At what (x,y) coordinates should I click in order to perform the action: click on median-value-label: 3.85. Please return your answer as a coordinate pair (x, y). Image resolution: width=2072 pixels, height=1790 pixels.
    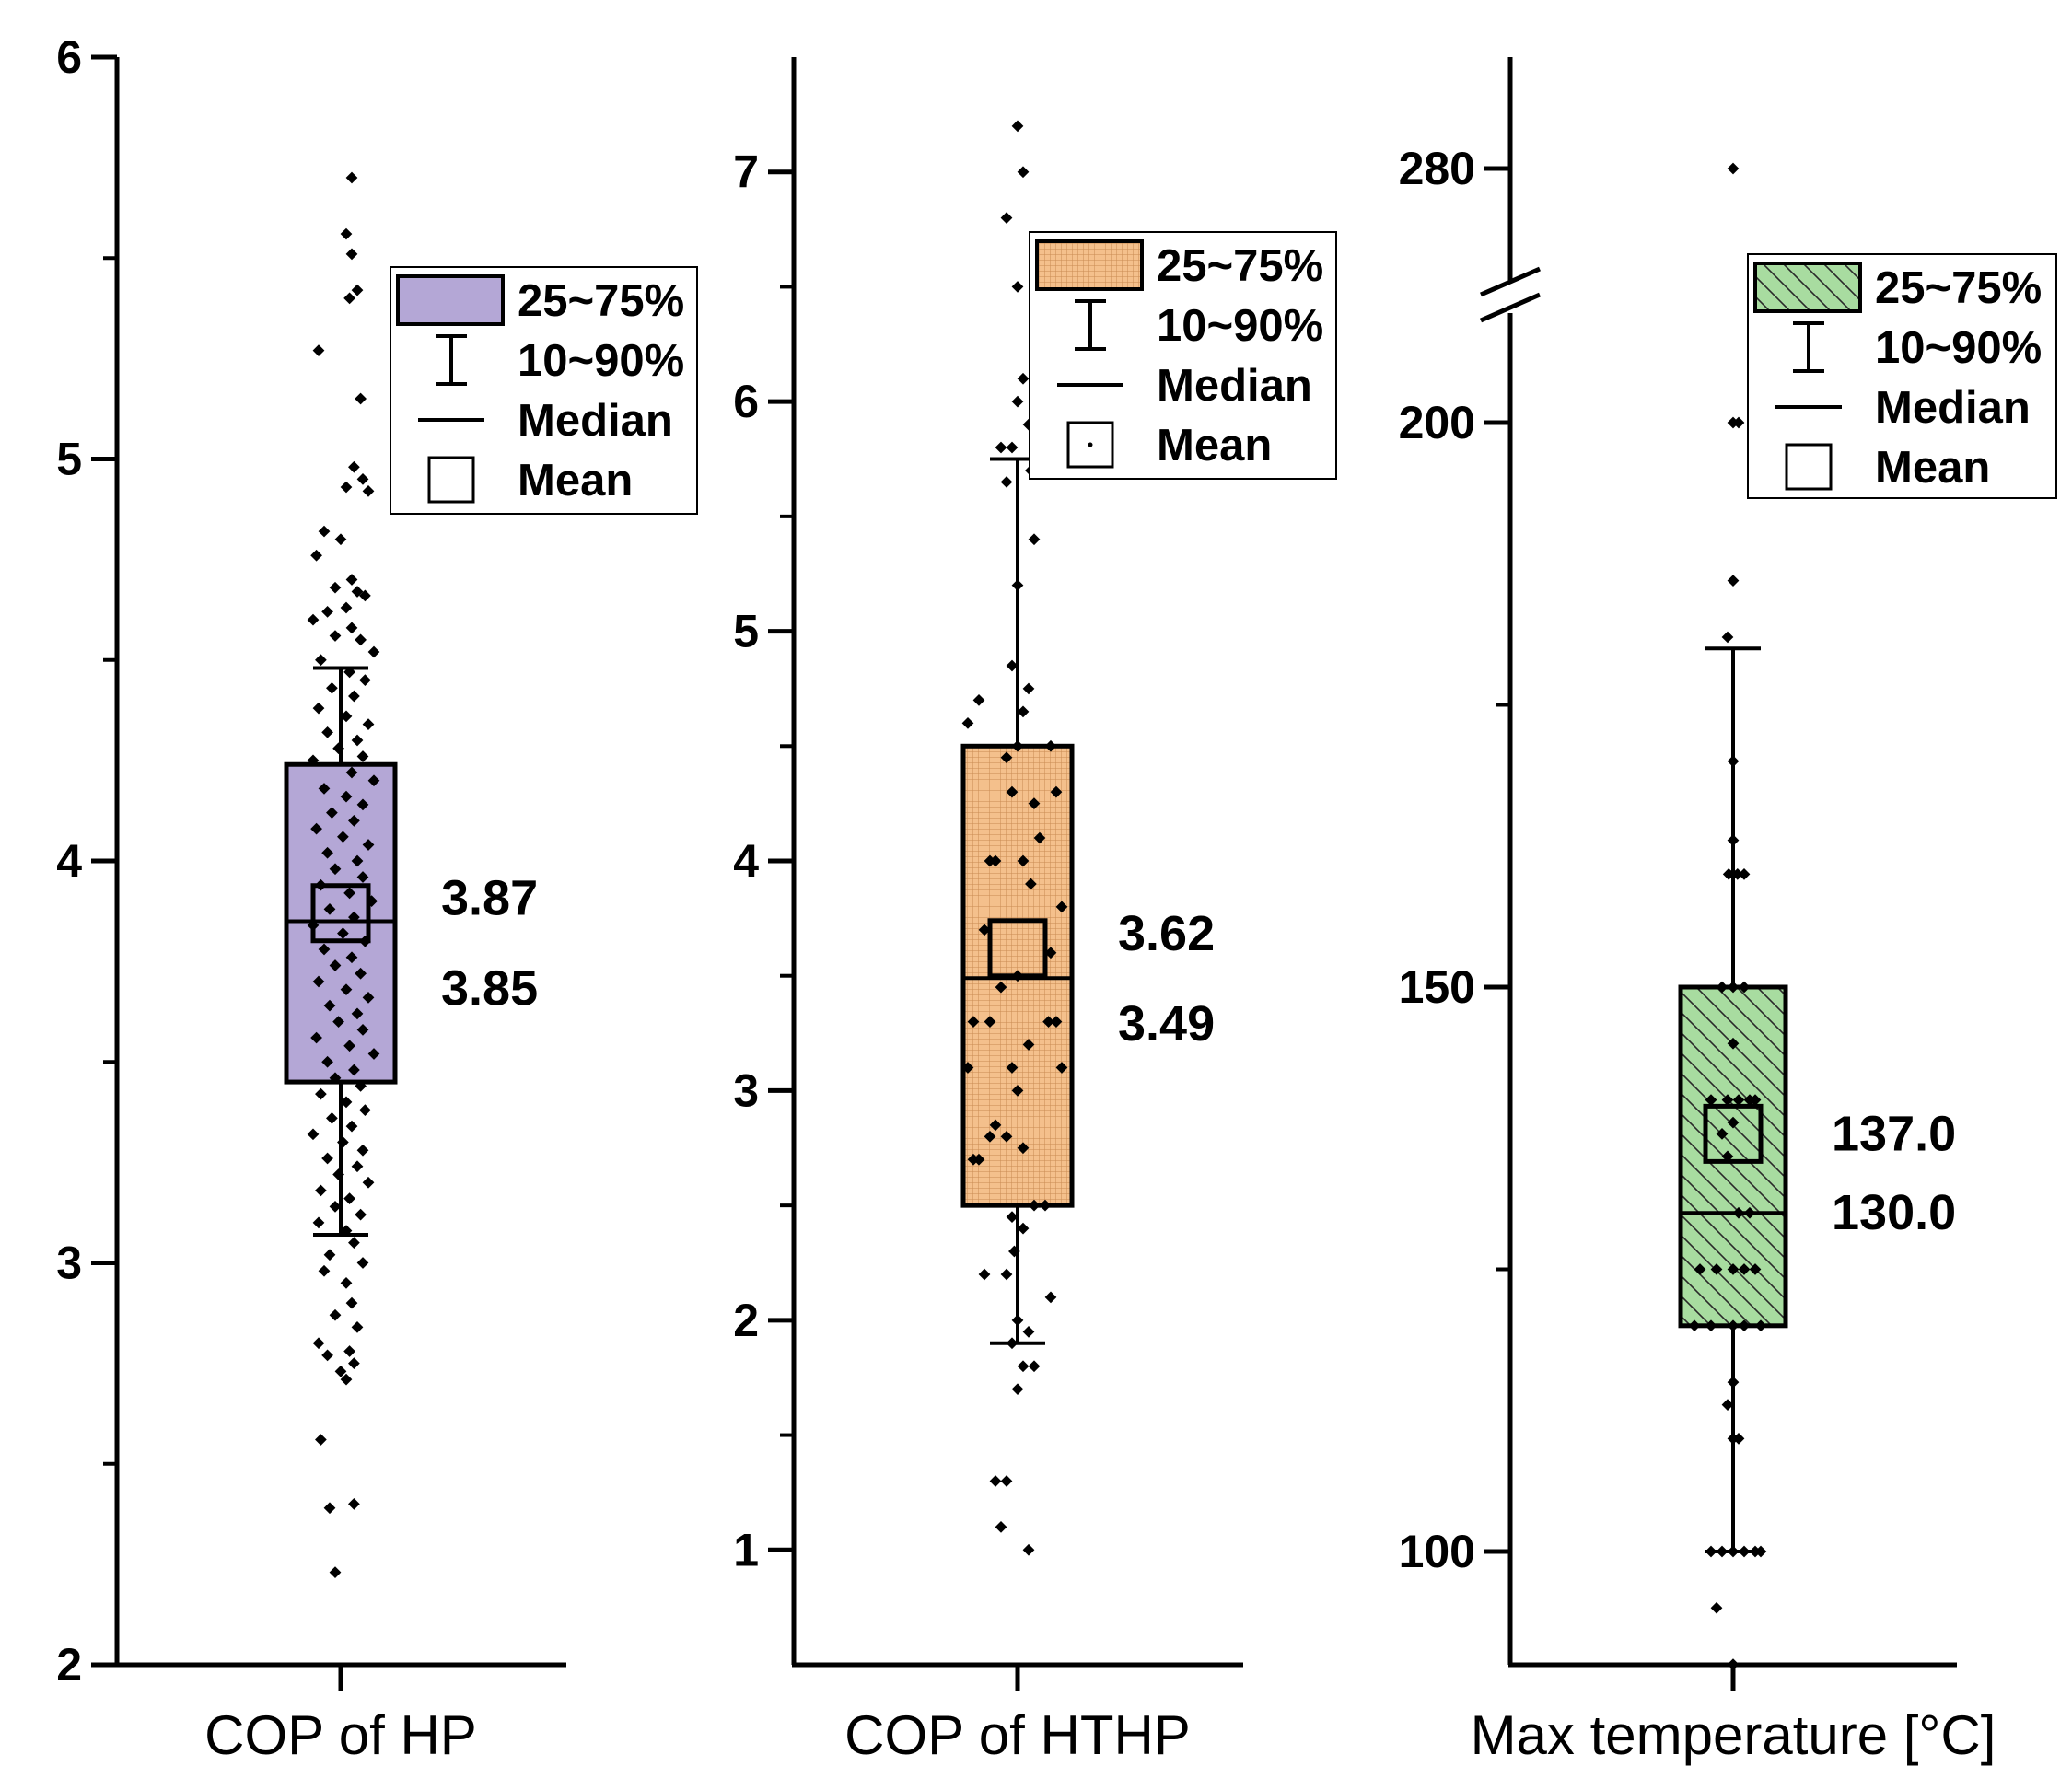
    Looking at the image, I should click on (490, 989).